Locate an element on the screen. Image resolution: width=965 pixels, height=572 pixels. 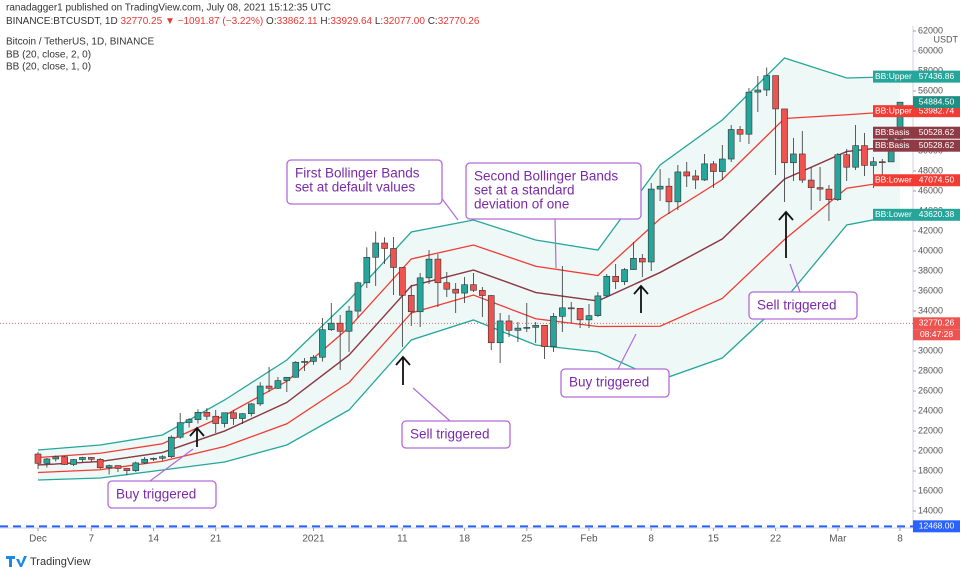
y-tick-label: 56000 is located at coordinates (930, 90).